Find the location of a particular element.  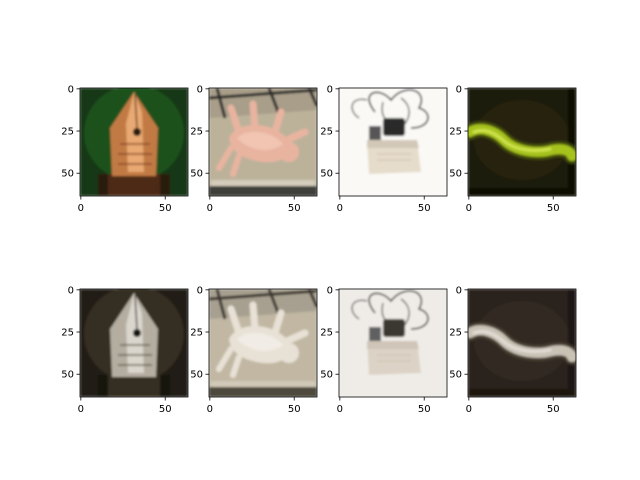

image-panel-processed-4: 0 25 50 0 50 is located at coordinates (513, 350).